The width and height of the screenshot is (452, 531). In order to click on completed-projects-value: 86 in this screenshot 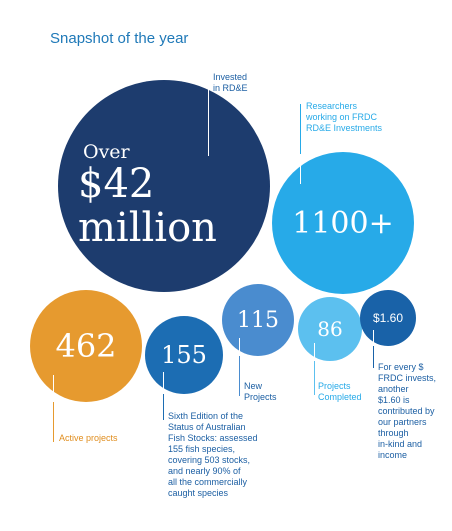, I will do `click(330, 329)`.